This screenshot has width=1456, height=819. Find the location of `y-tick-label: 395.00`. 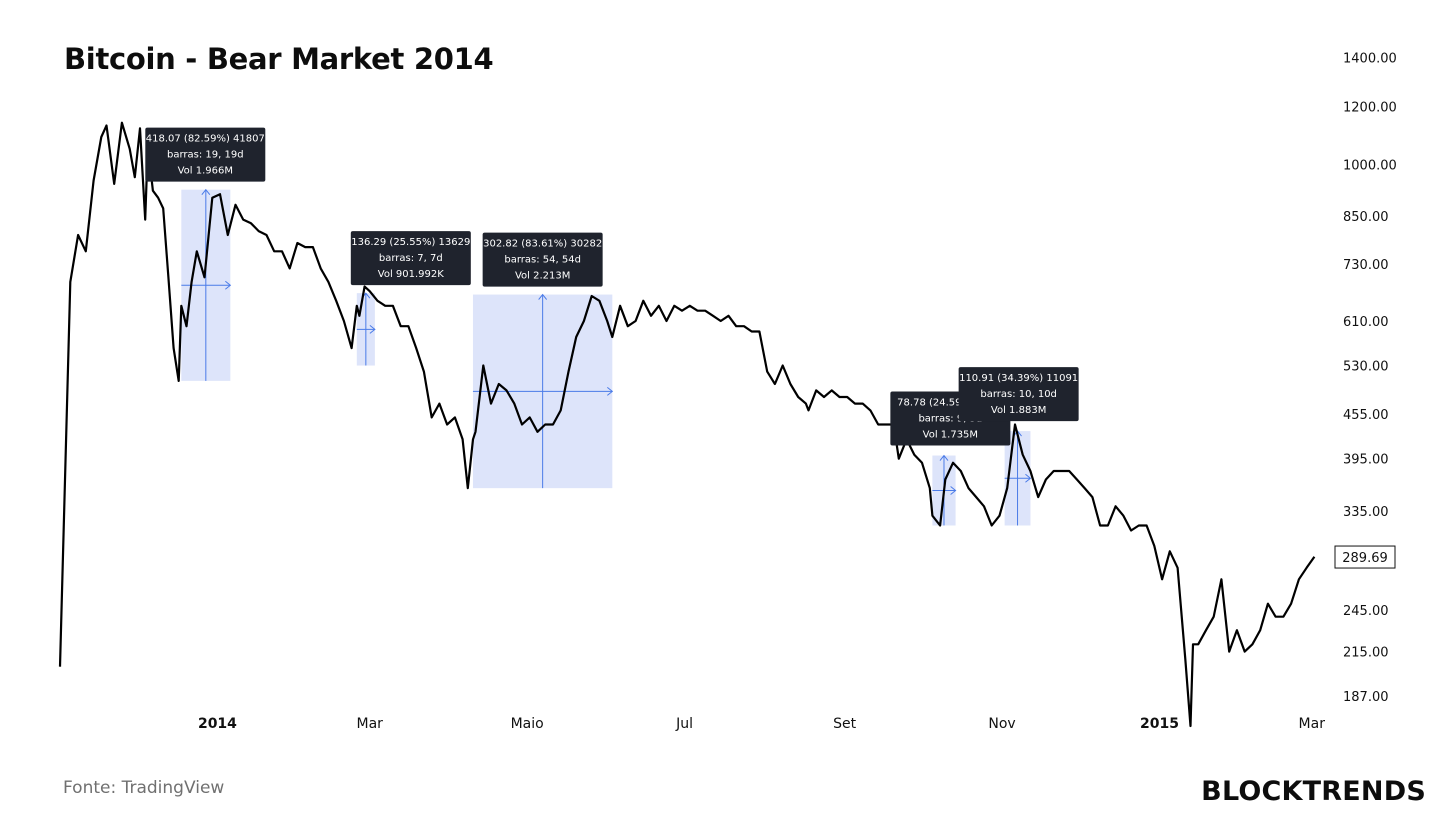

y-tick-label: 395.00 is located at coordinates (1366, 460).